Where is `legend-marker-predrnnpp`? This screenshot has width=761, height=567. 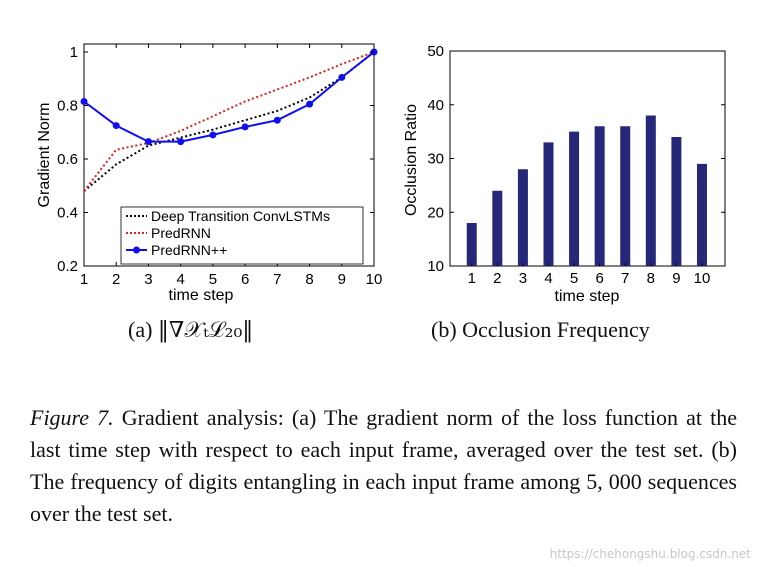
legend-marker-predrnnpp is located at coordinates (136, 250).